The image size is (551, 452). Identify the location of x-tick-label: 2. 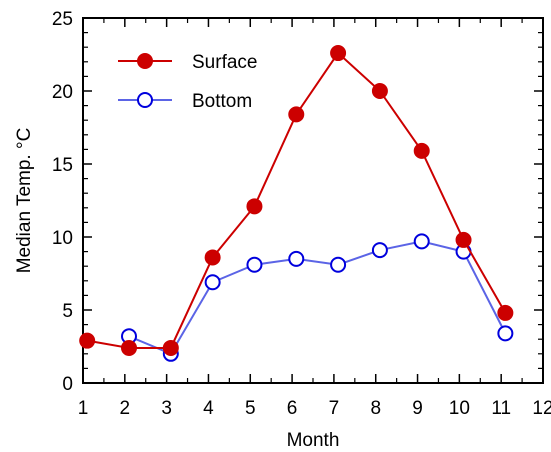
(125, 408).